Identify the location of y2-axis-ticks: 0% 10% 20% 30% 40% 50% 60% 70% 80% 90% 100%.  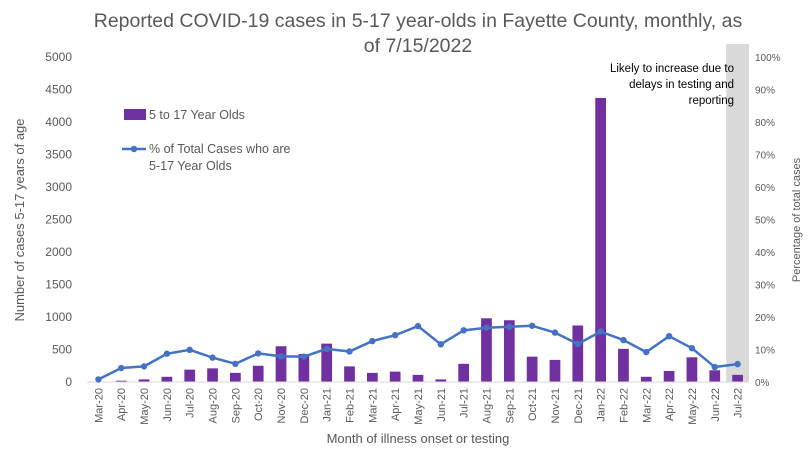
(768, 221).